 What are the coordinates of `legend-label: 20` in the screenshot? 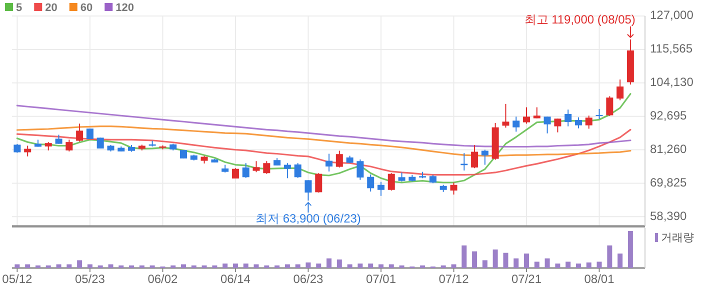 It's located at (51, 8).